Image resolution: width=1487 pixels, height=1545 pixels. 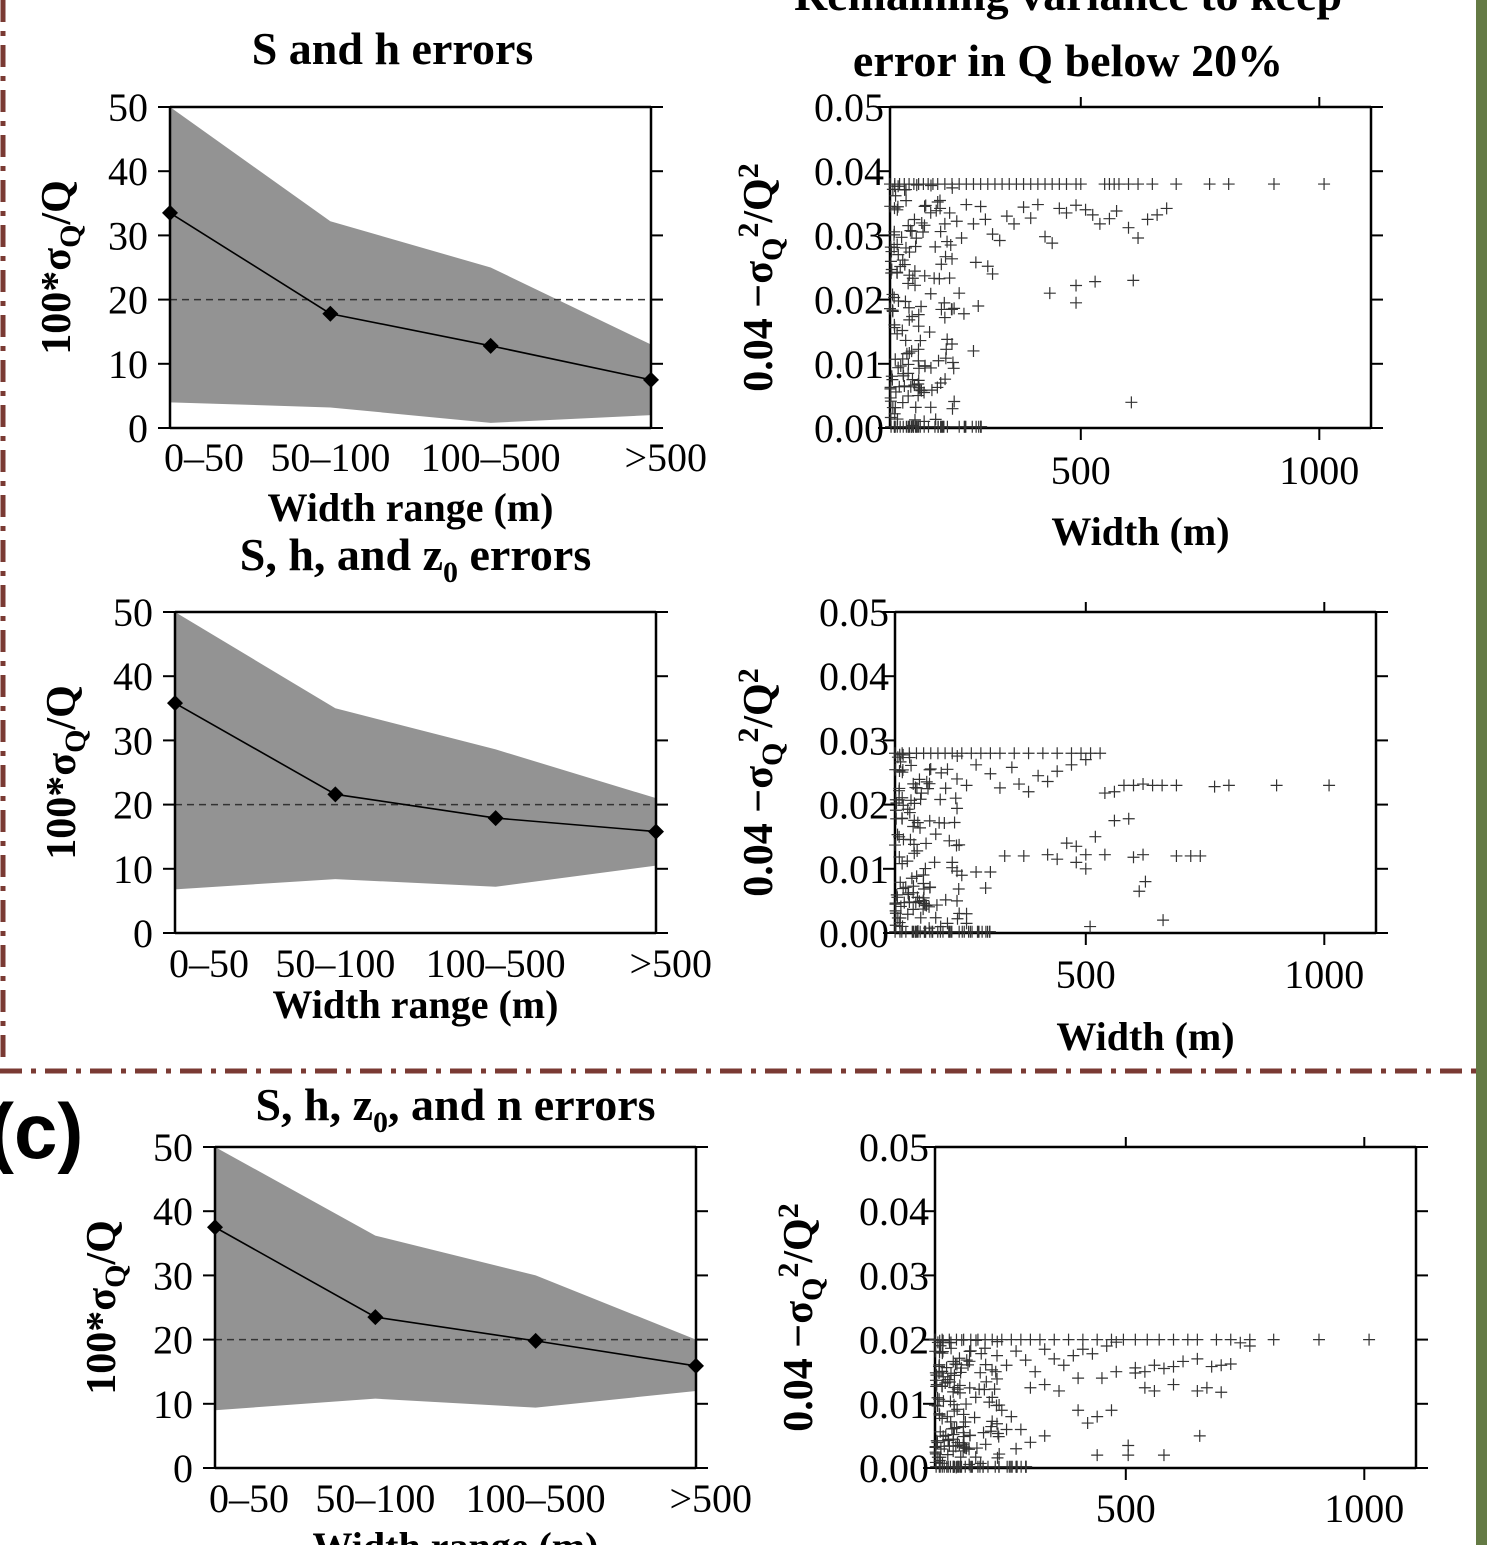 I want to click on x-axis-label: Width range (m), so click(x=456, y=1534).